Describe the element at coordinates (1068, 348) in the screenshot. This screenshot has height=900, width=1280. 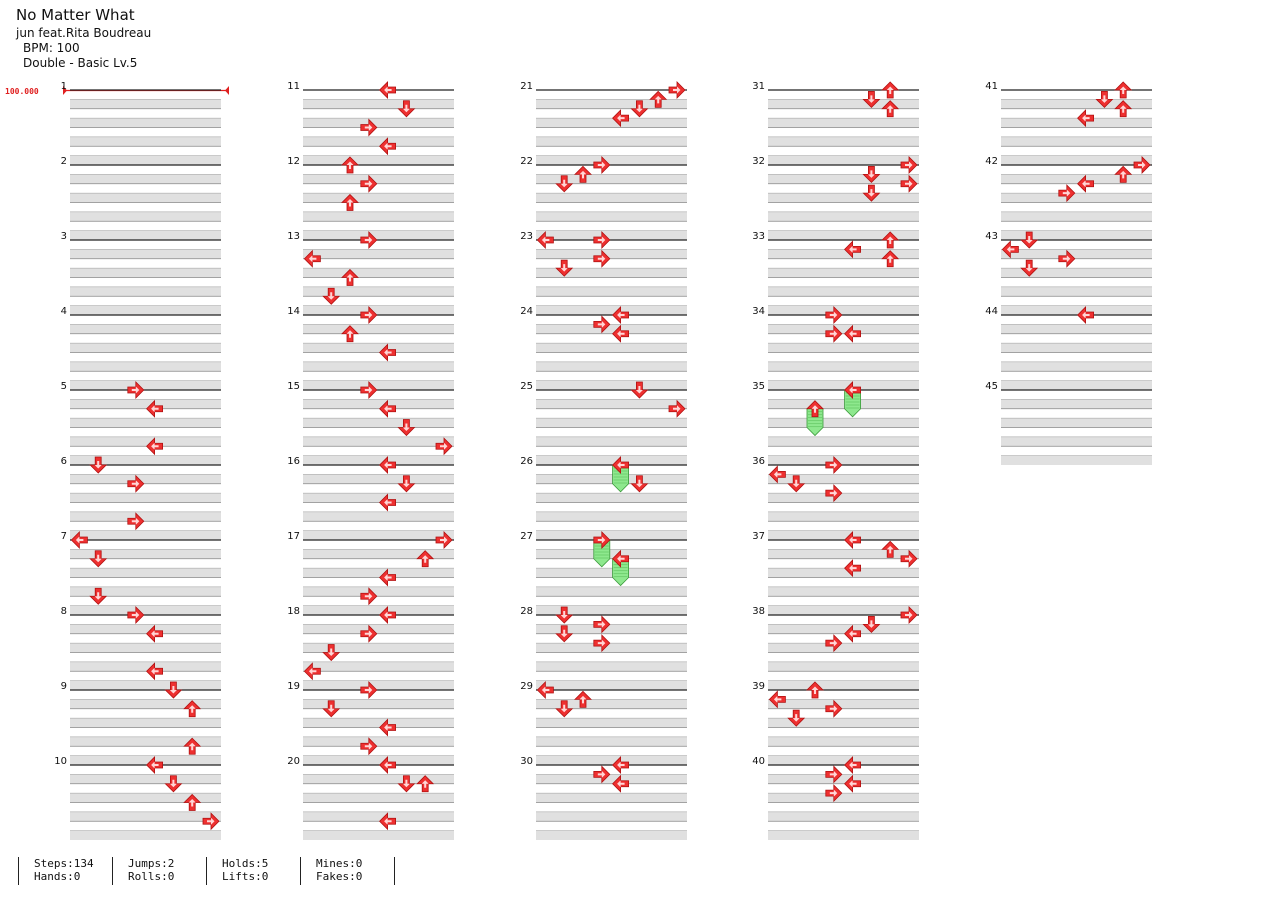
I see `measure-44: 44` at that location.